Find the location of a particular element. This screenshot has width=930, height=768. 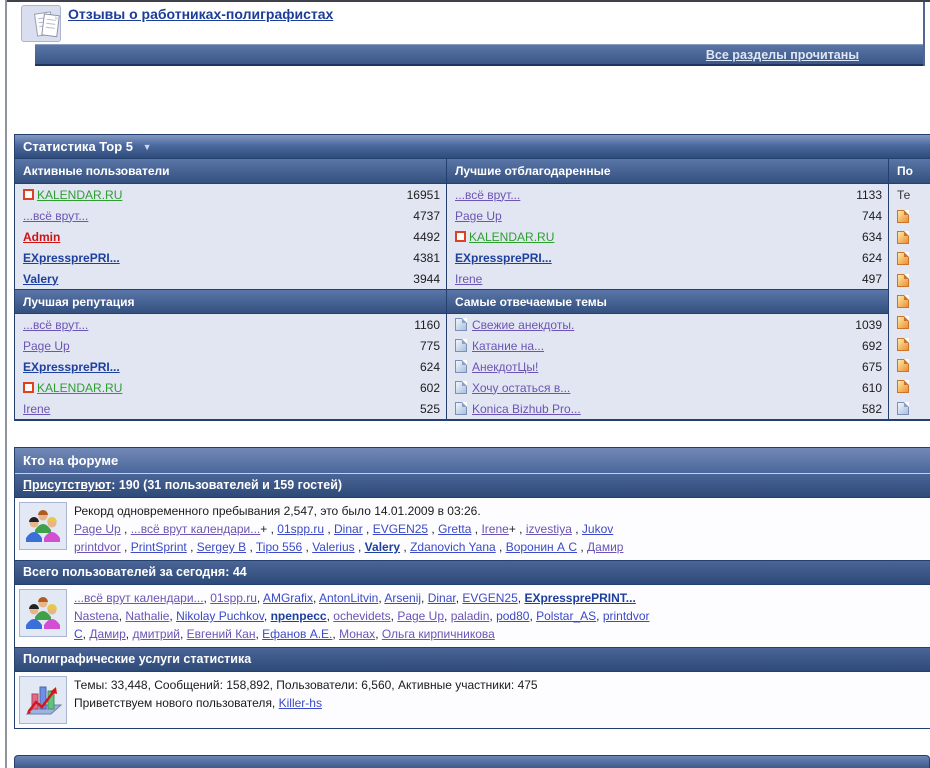

online-user-link: Arsenij is located at coordinates (403, 598).